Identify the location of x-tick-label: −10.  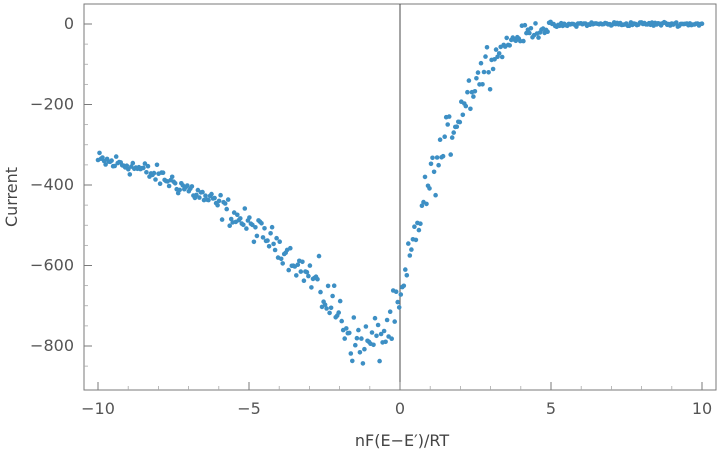
(98, 408).